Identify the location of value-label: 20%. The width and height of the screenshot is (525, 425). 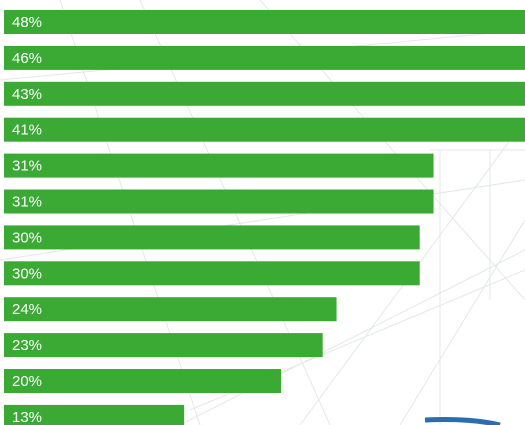
(27, 381).